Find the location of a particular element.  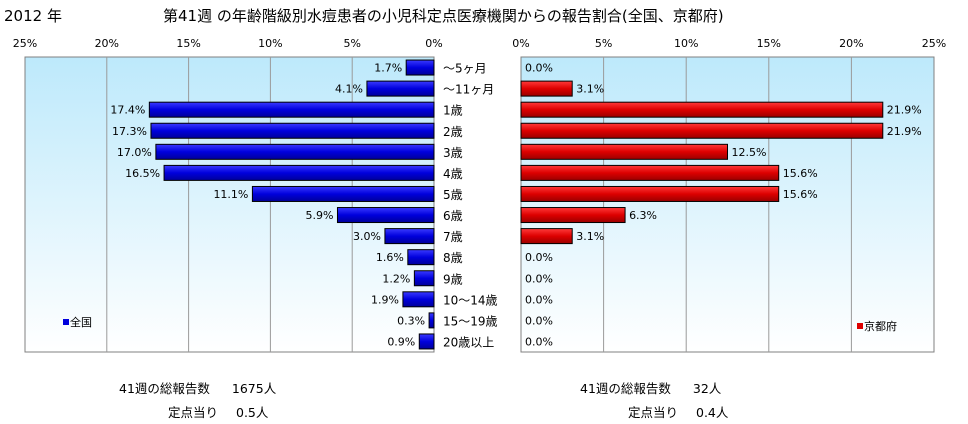

national-data-label: 17.4% is located at coordinates (127, 110).